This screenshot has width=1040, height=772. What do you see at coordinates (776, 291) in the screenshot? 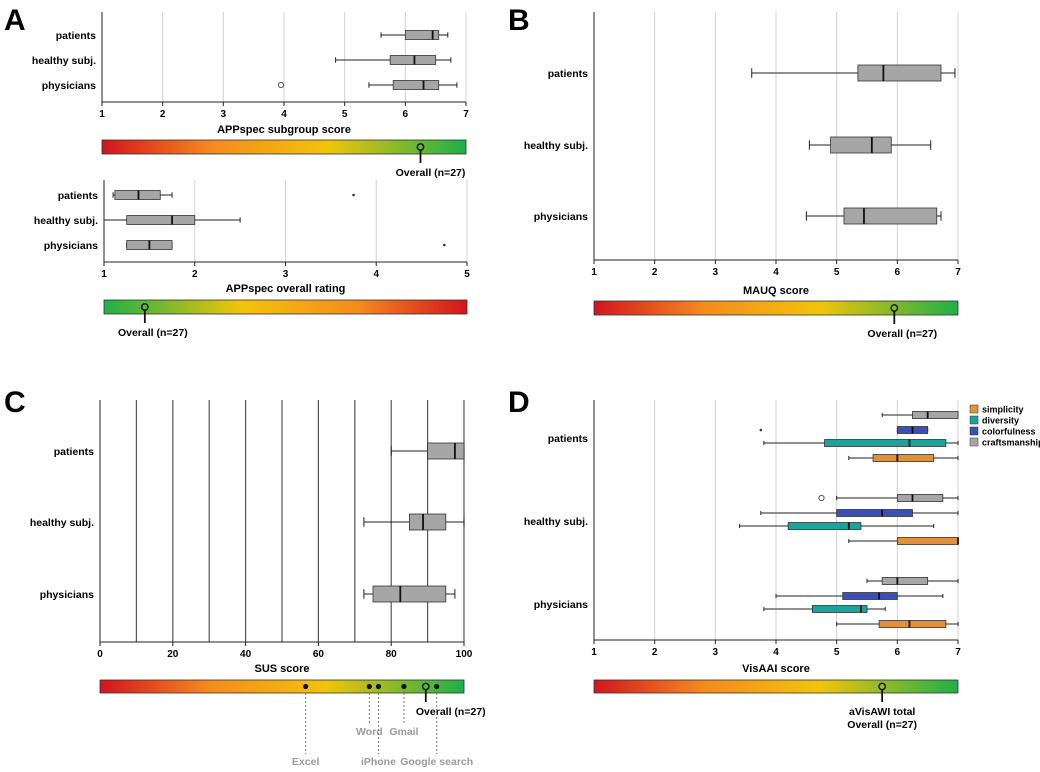
I see `x-axis-title: MAUQ score` at bounding box center [776, 291].